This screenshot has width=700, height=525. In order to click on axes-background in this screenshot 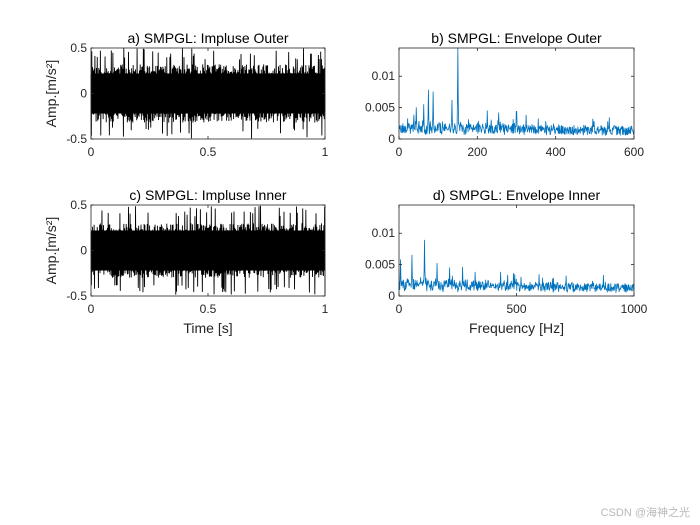, I will do `click(516, 93)`.